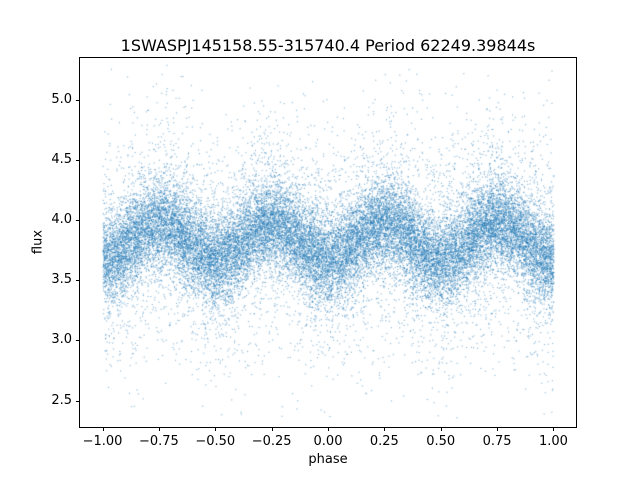  I want to click on x-tick-label: 0.75, so click(497, 441).